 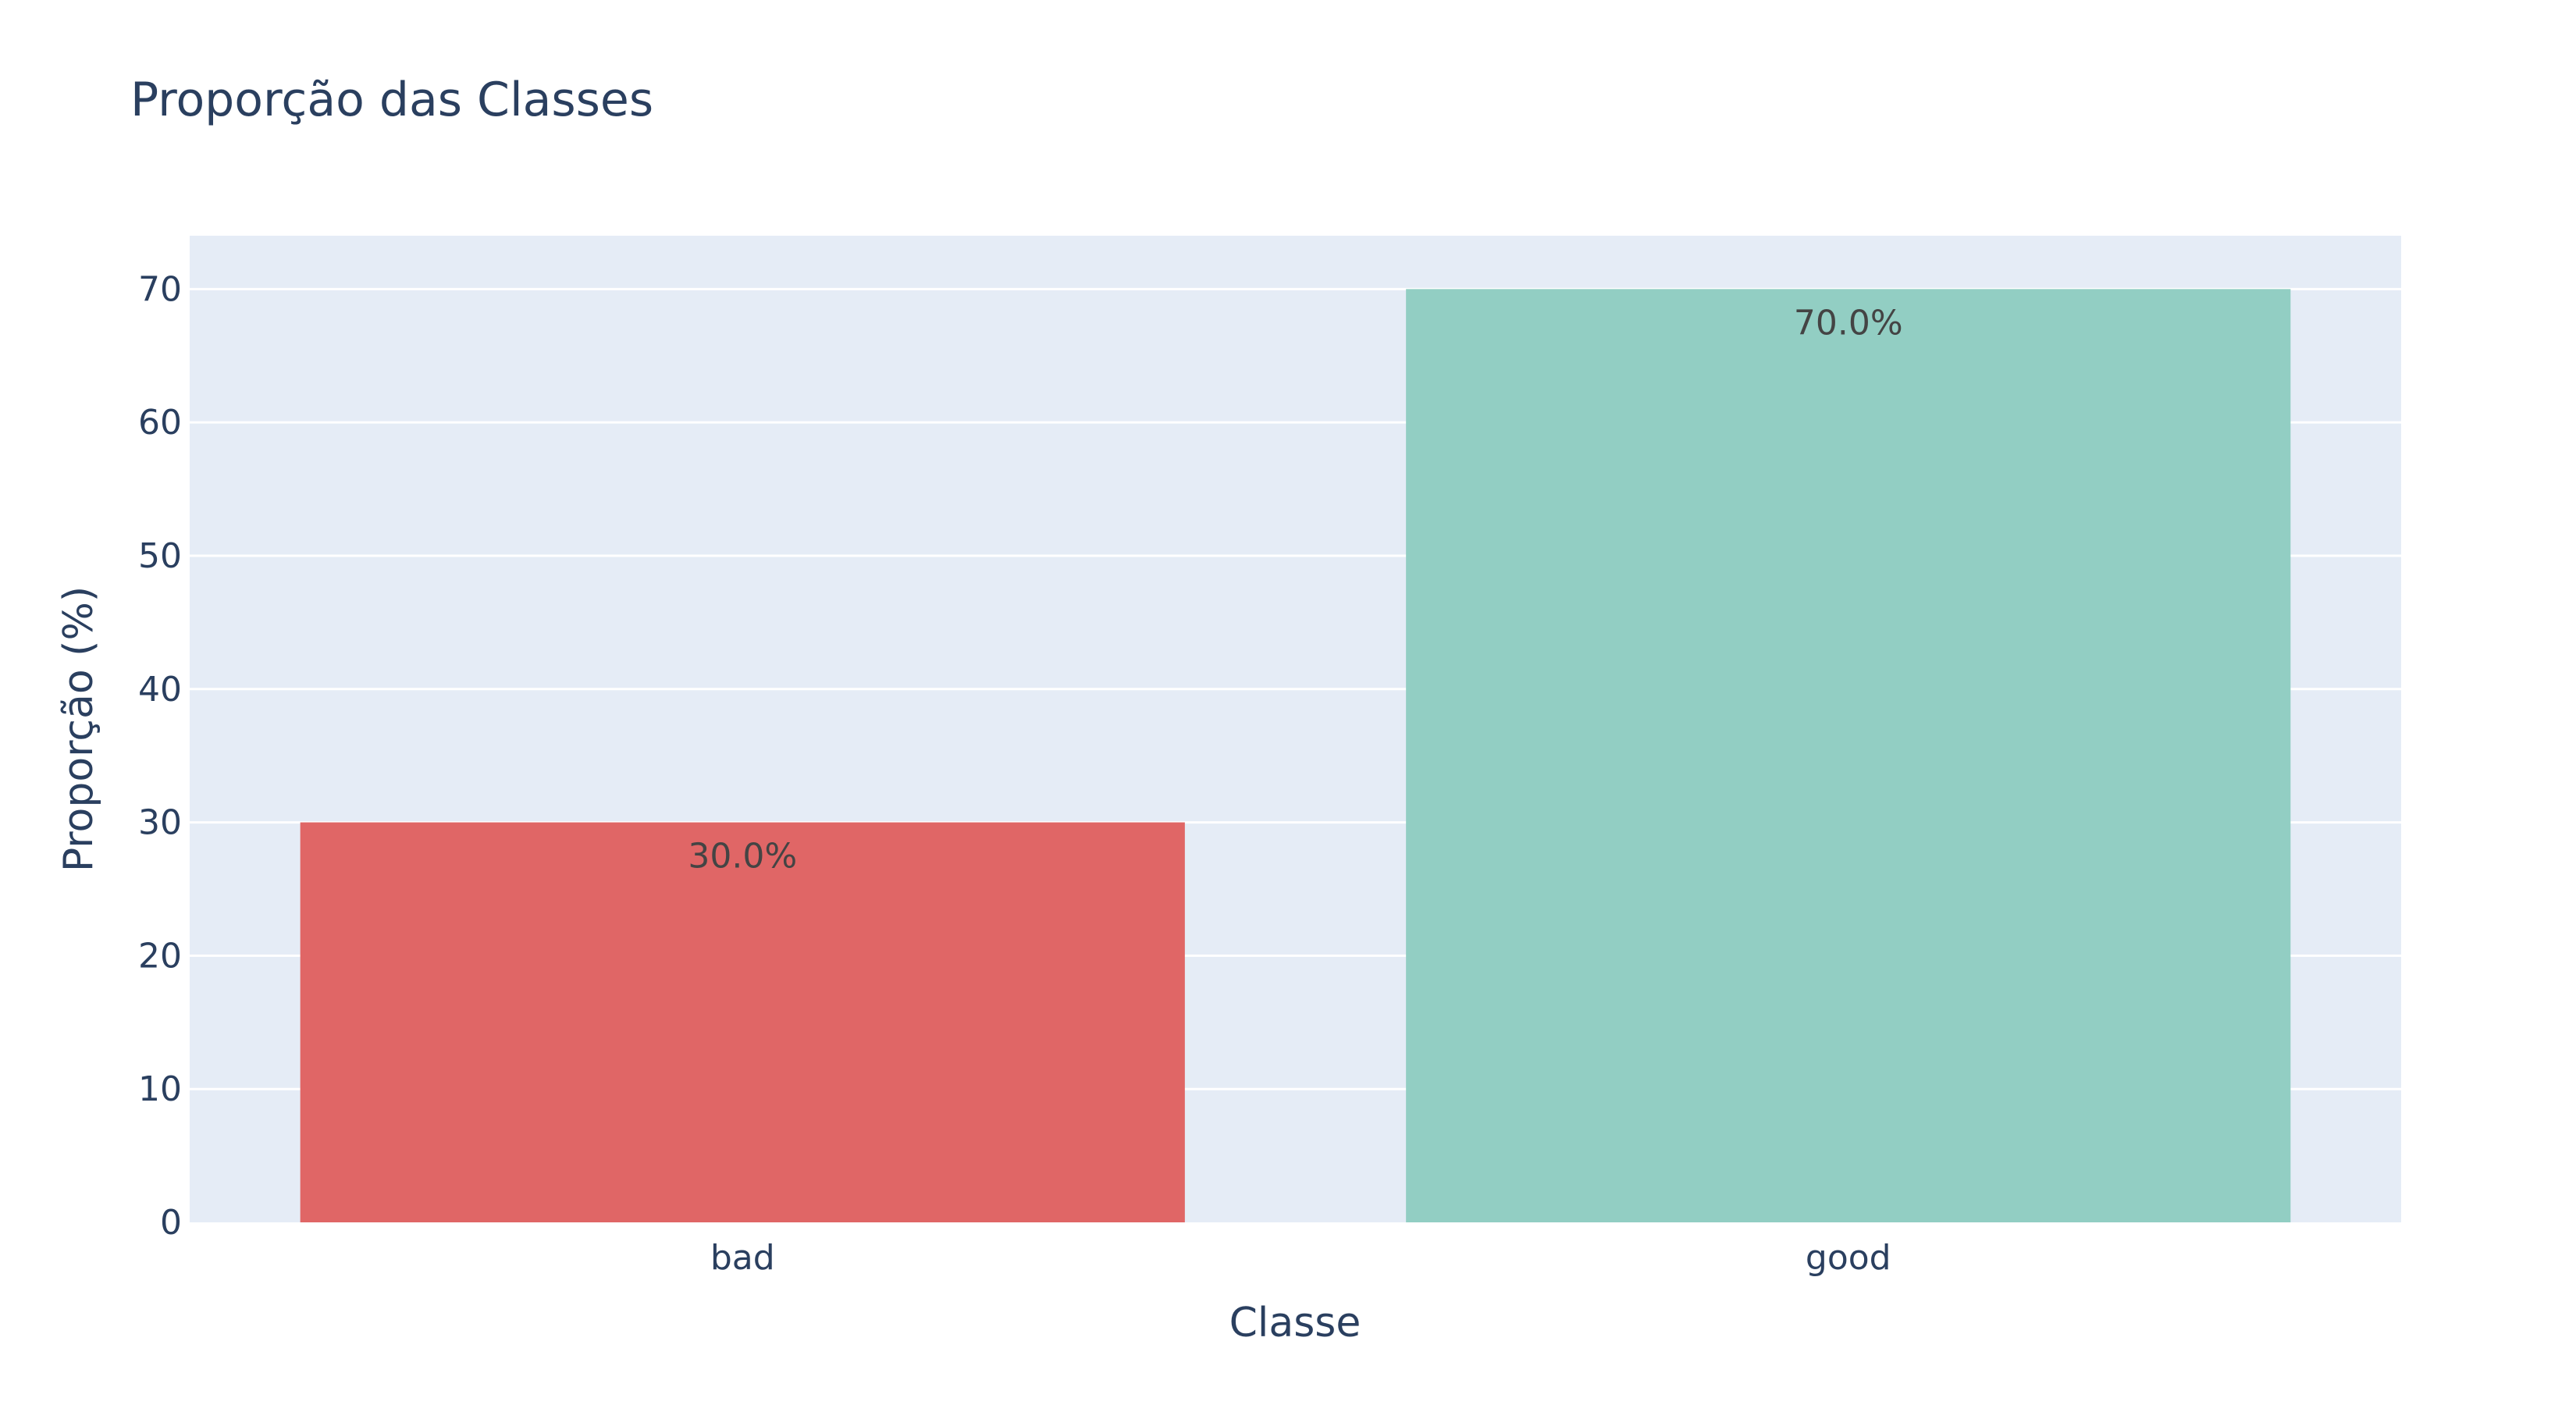 What do you see at coordinates (1300, 1258) in the screenshot?
I see `x-axis-ticks: bad good` at bounding box center [1300, 1258].